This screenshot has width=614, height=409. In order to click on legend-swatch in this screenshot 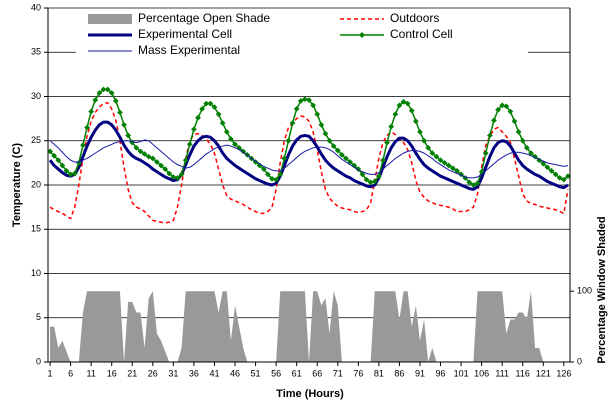, I will do `click(110, 19)`.